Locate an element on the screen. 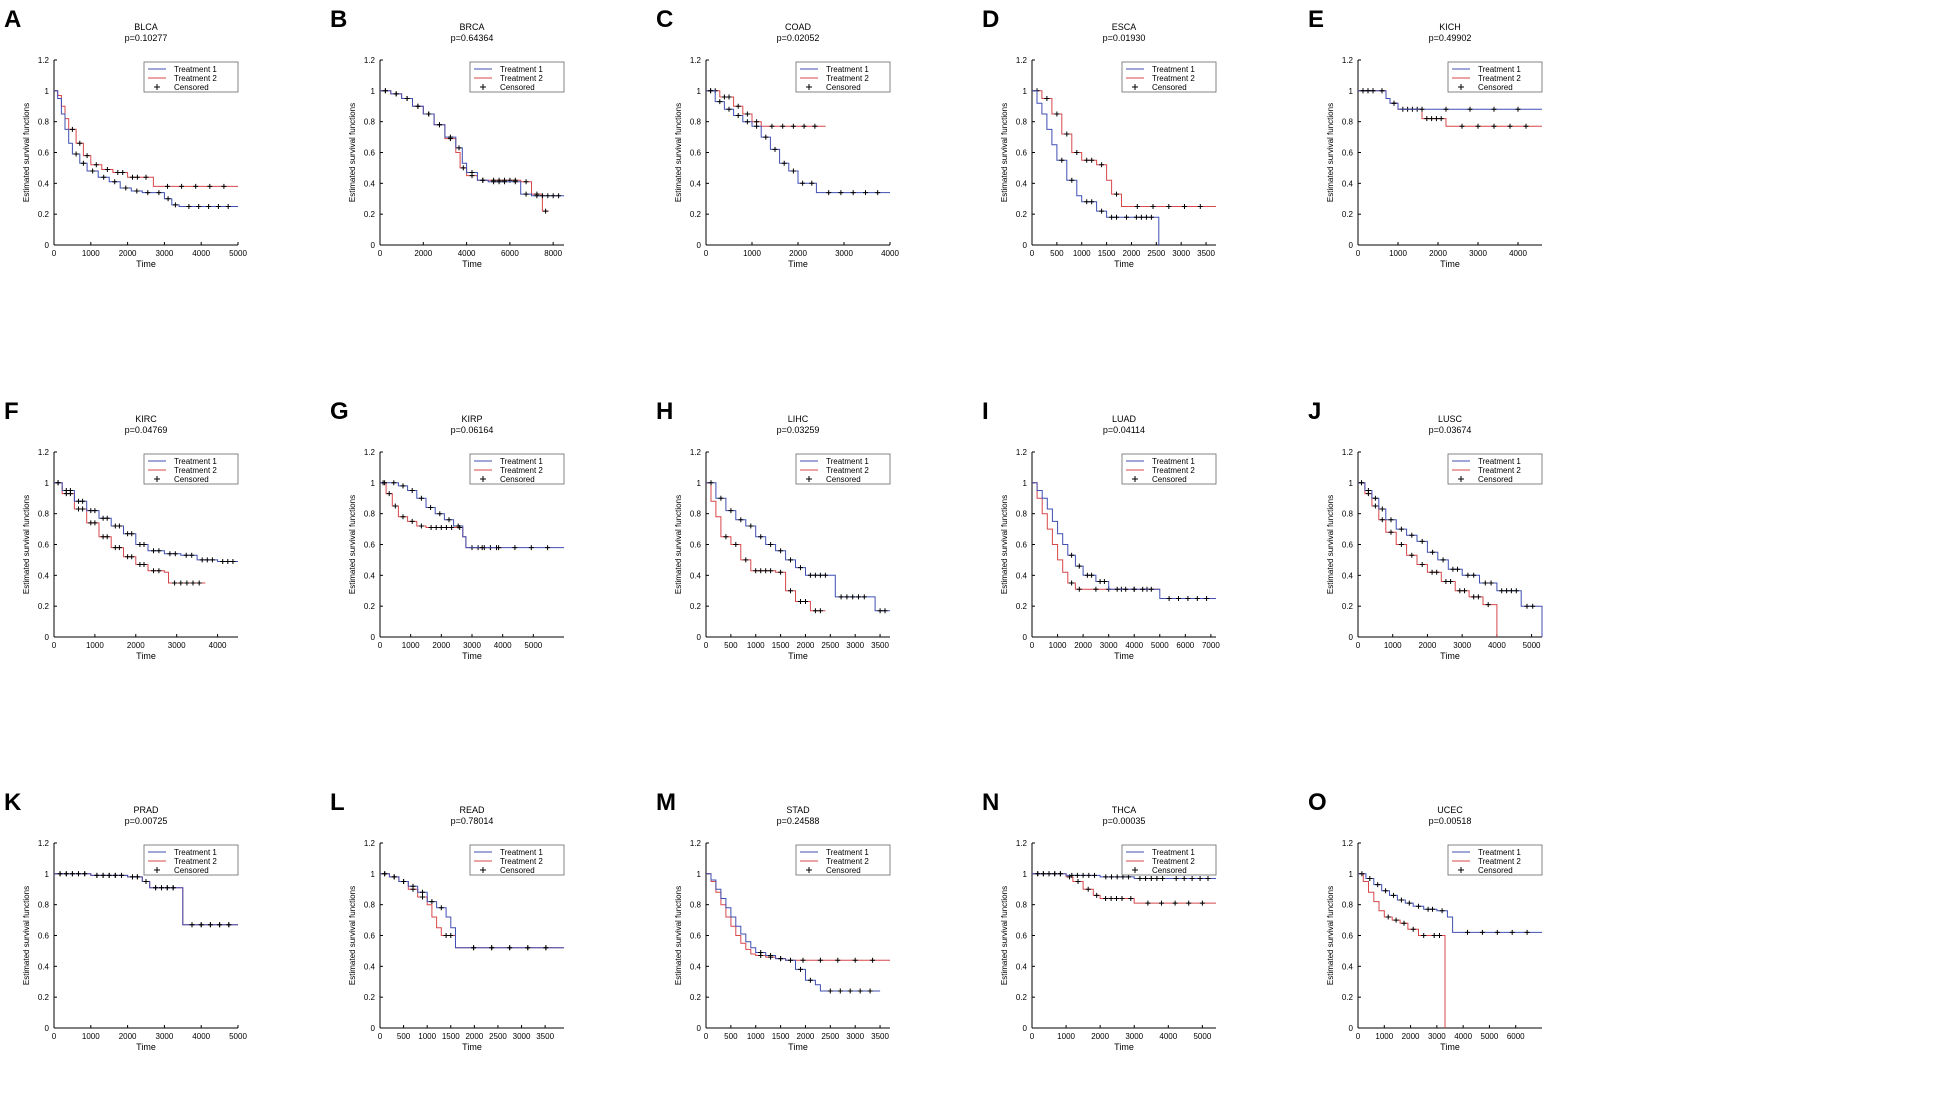 The width and height of the screenshot is (1958, 1113). p-value: p=0.00725 is located at coordinates (146, 821).